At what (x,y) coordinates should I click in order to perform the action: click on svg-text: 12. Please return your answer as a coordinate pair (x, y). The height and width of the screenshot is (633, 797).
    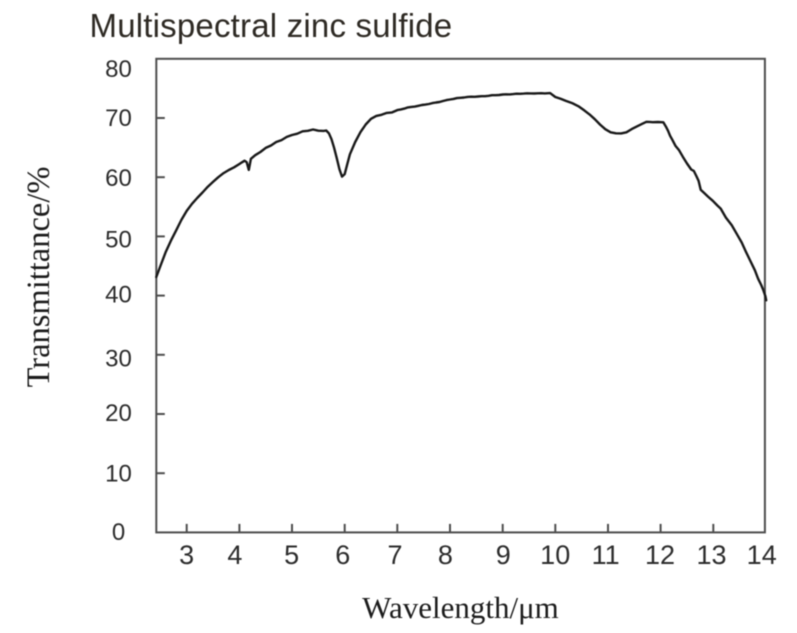
    Looking at the image, I should click on (660, 555).